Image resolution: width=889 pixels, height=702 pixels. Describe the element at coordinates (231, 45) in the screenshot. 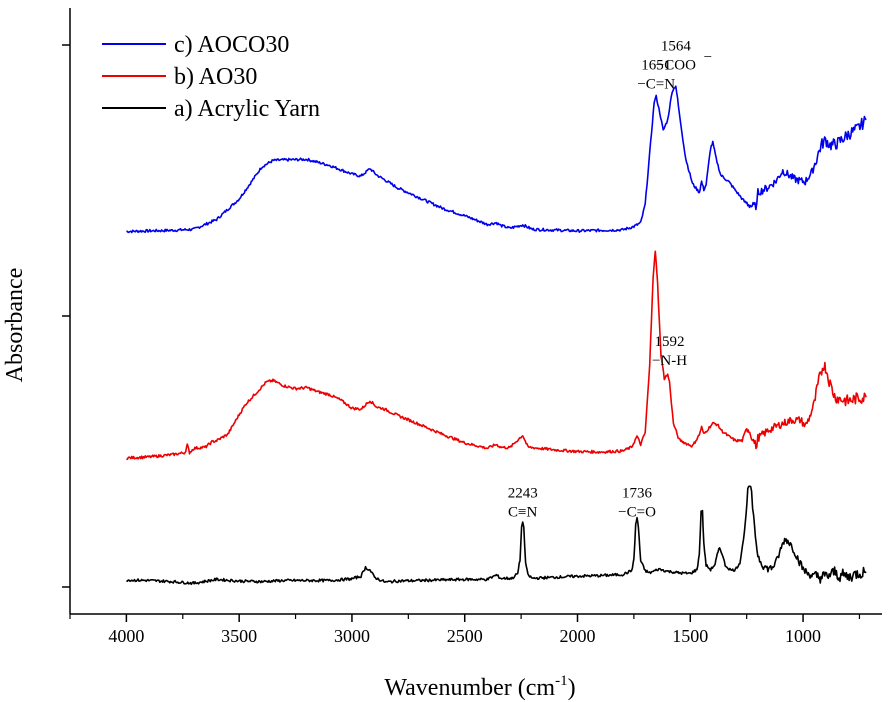

I see `legend-label-0: c) AOCO30` at that location.